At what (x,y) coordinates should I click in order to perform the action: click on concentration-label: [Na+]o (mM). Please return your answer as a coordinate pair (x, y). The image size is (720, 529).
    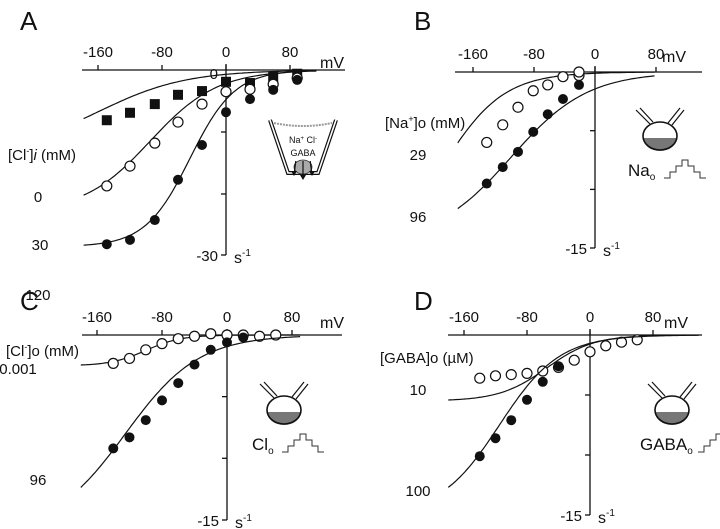
    Looking at the image, I should click on (425, 123).